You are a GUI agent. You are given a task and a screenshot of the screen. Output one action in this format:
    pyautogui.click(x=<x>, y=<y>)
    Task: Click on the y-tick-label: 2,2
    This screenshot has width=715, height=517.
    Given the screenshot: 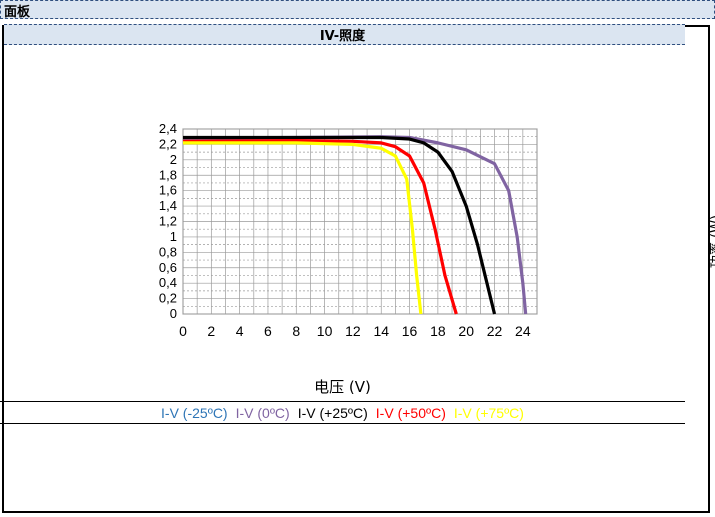 What is the action you would take?
    pyautogui.click(x=168, y=143)
    